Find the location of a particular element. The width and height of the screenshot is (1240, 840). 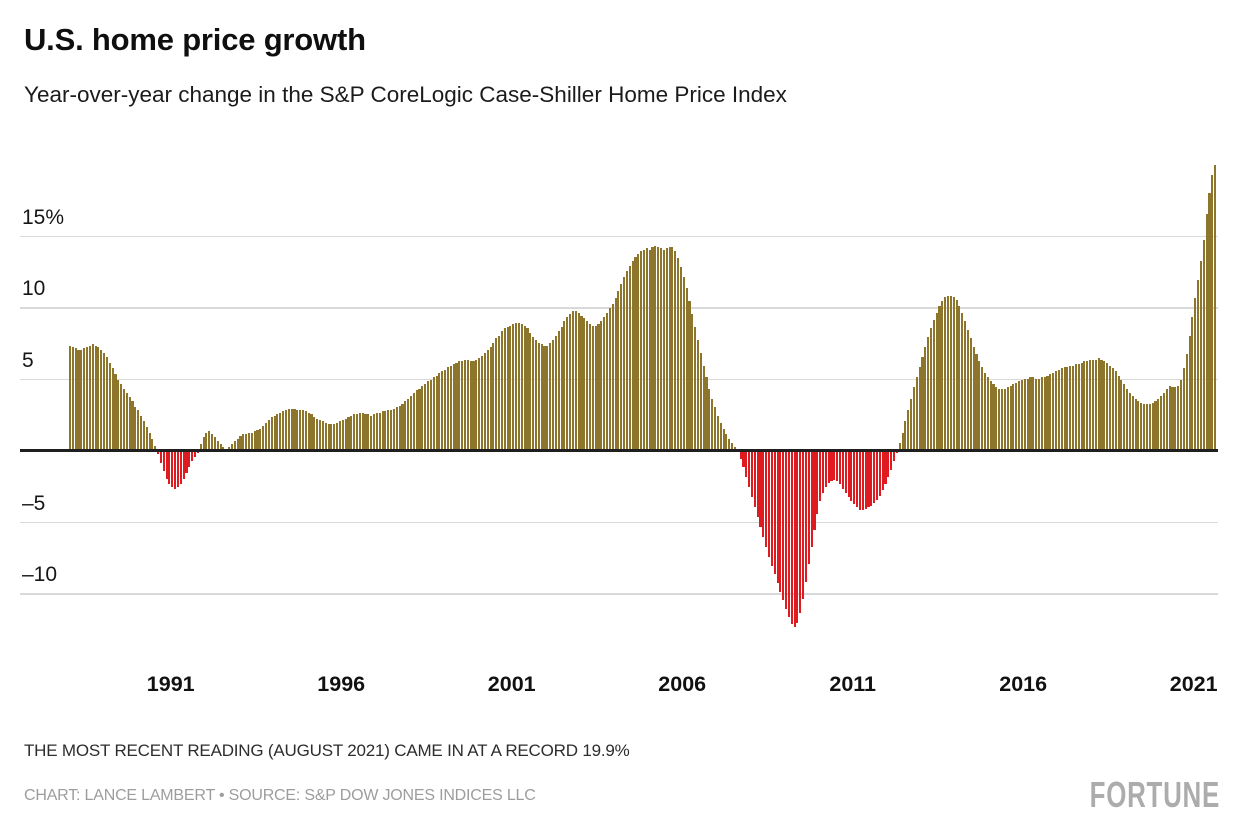

y-axis-tick-label: –5 is located at coordinates (34, 503).